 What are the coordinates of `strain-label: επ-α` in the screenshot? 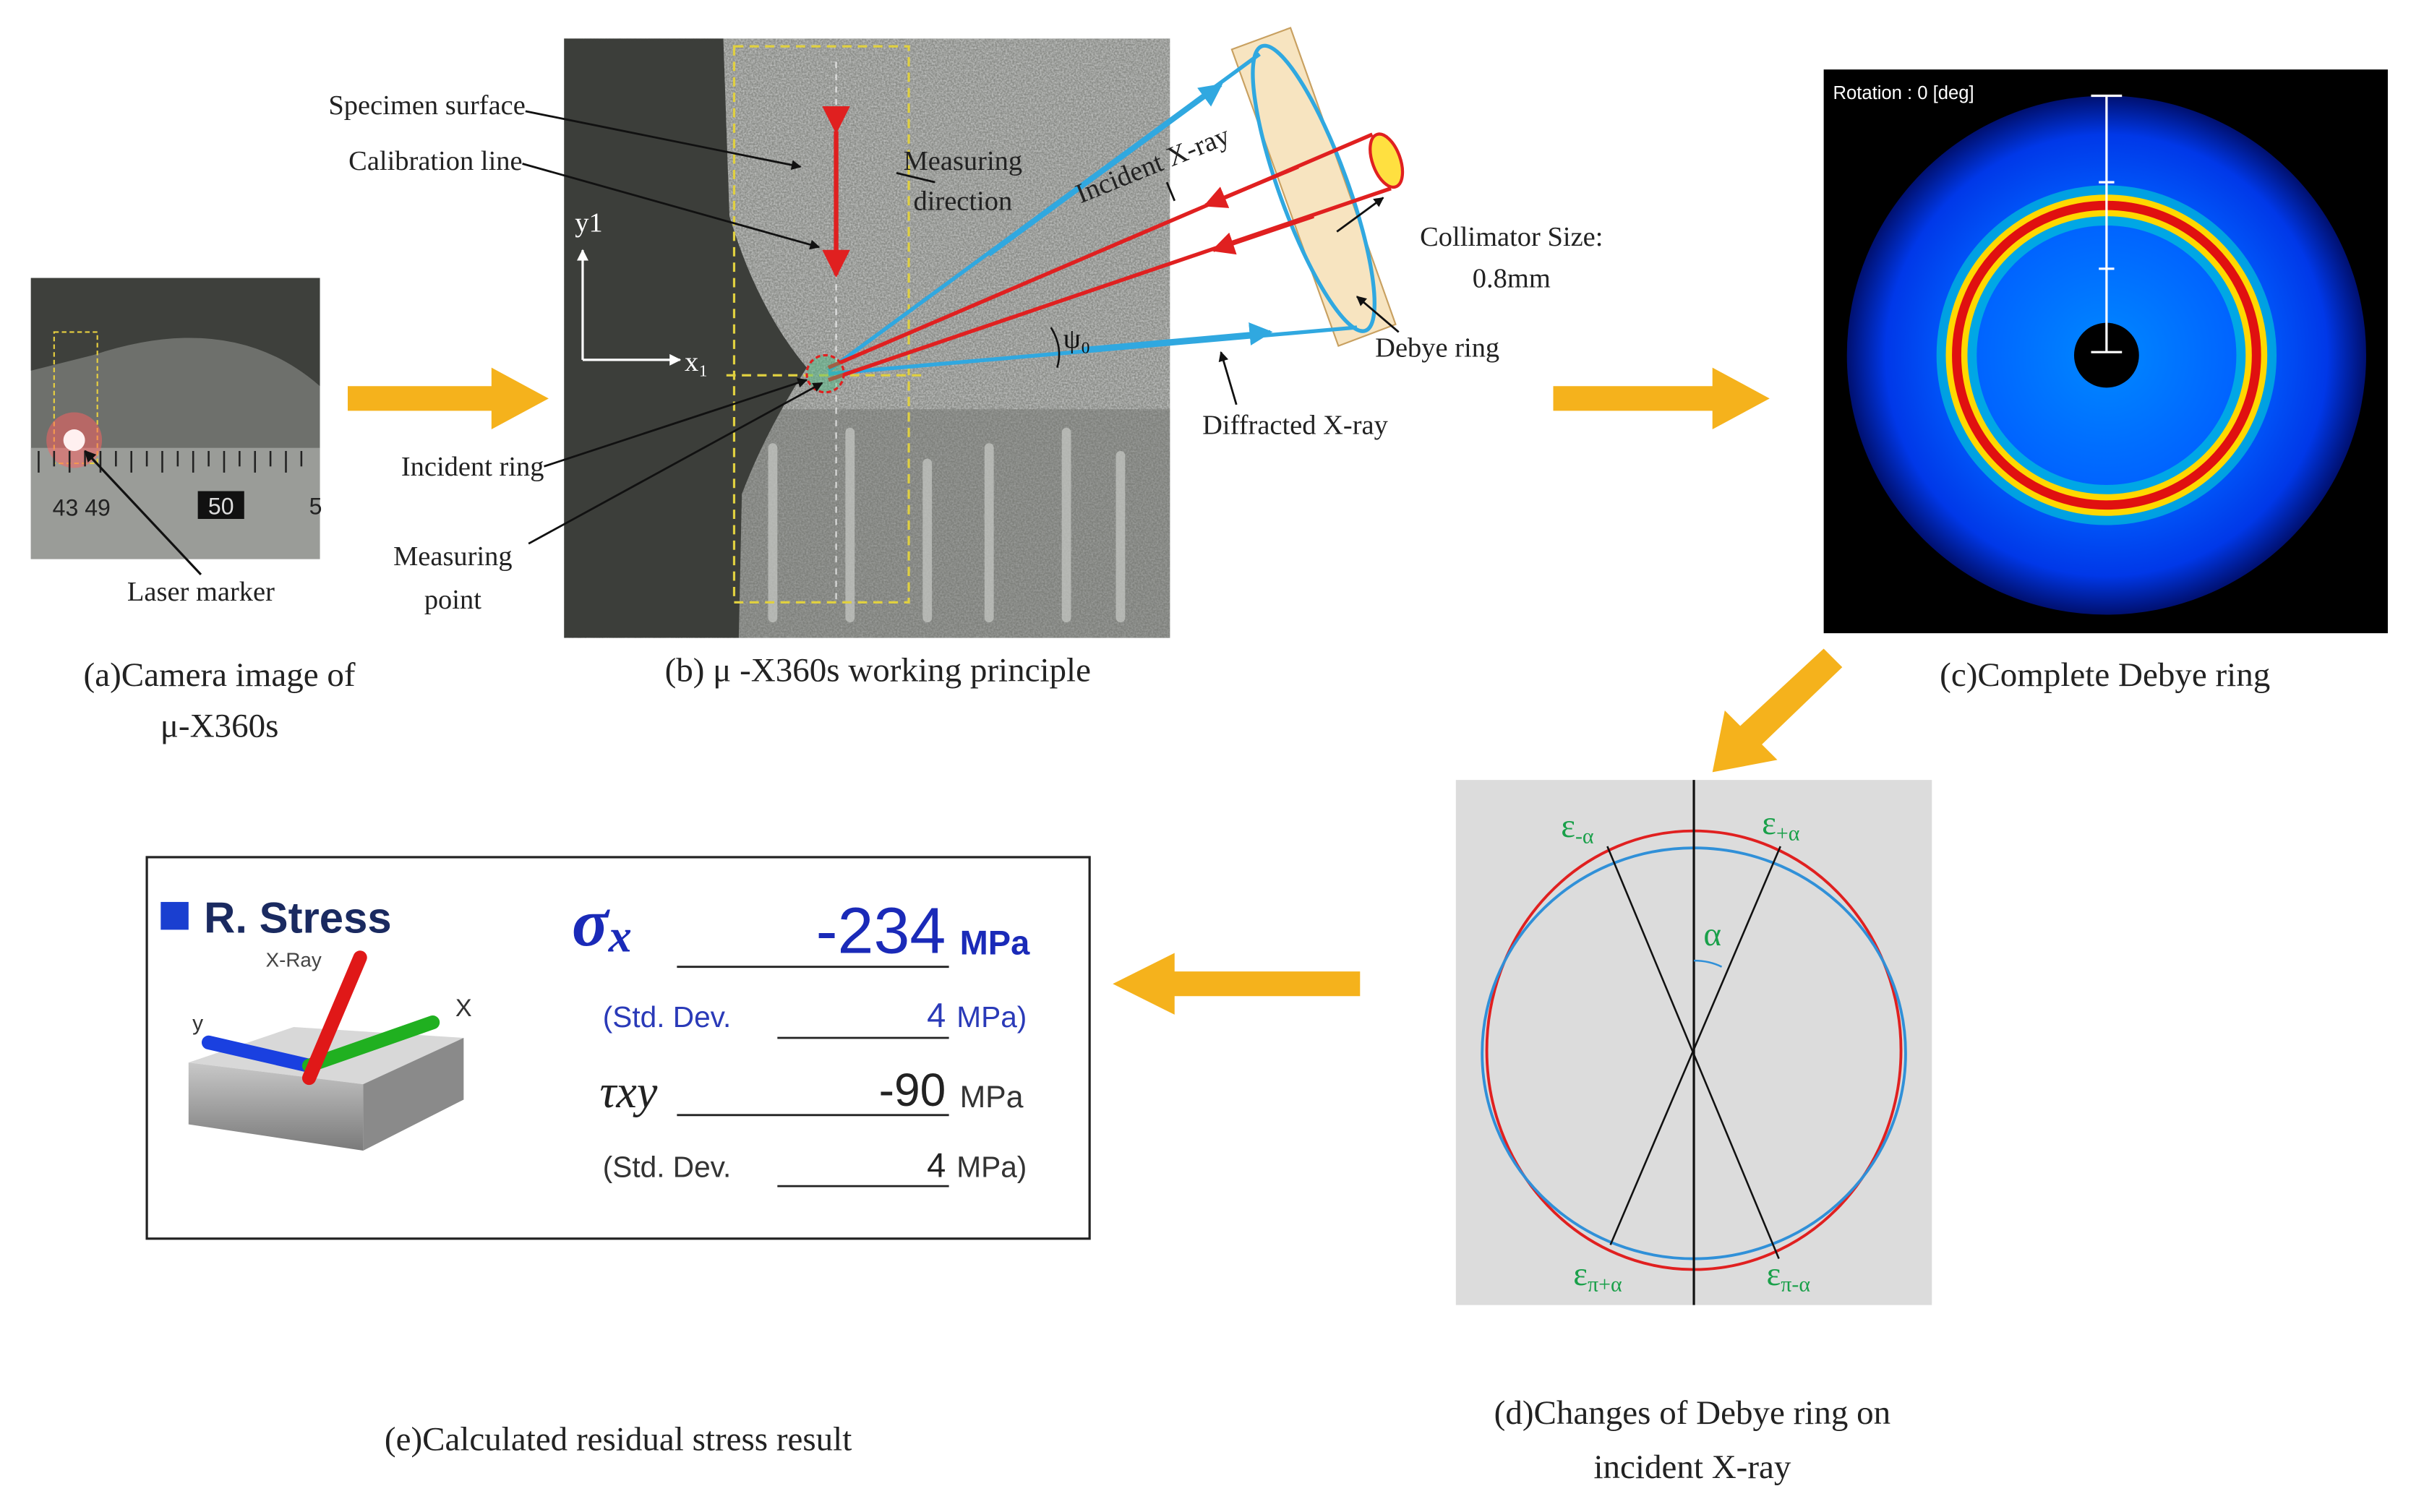 It's located at (1788, 1276).